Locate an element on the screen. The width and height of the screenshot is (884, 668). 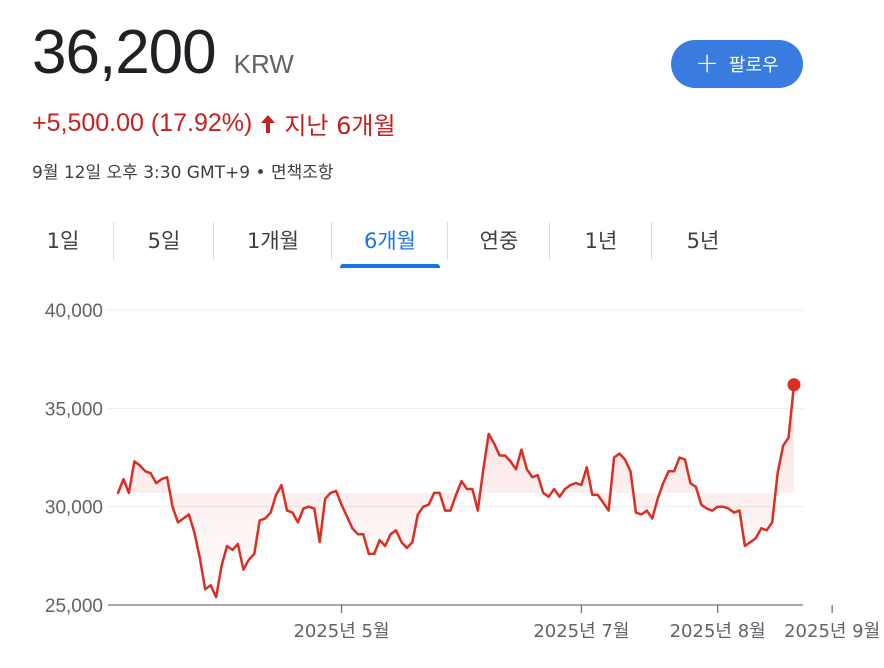
tab-label: 1일 is located at coordinates (63, 241).